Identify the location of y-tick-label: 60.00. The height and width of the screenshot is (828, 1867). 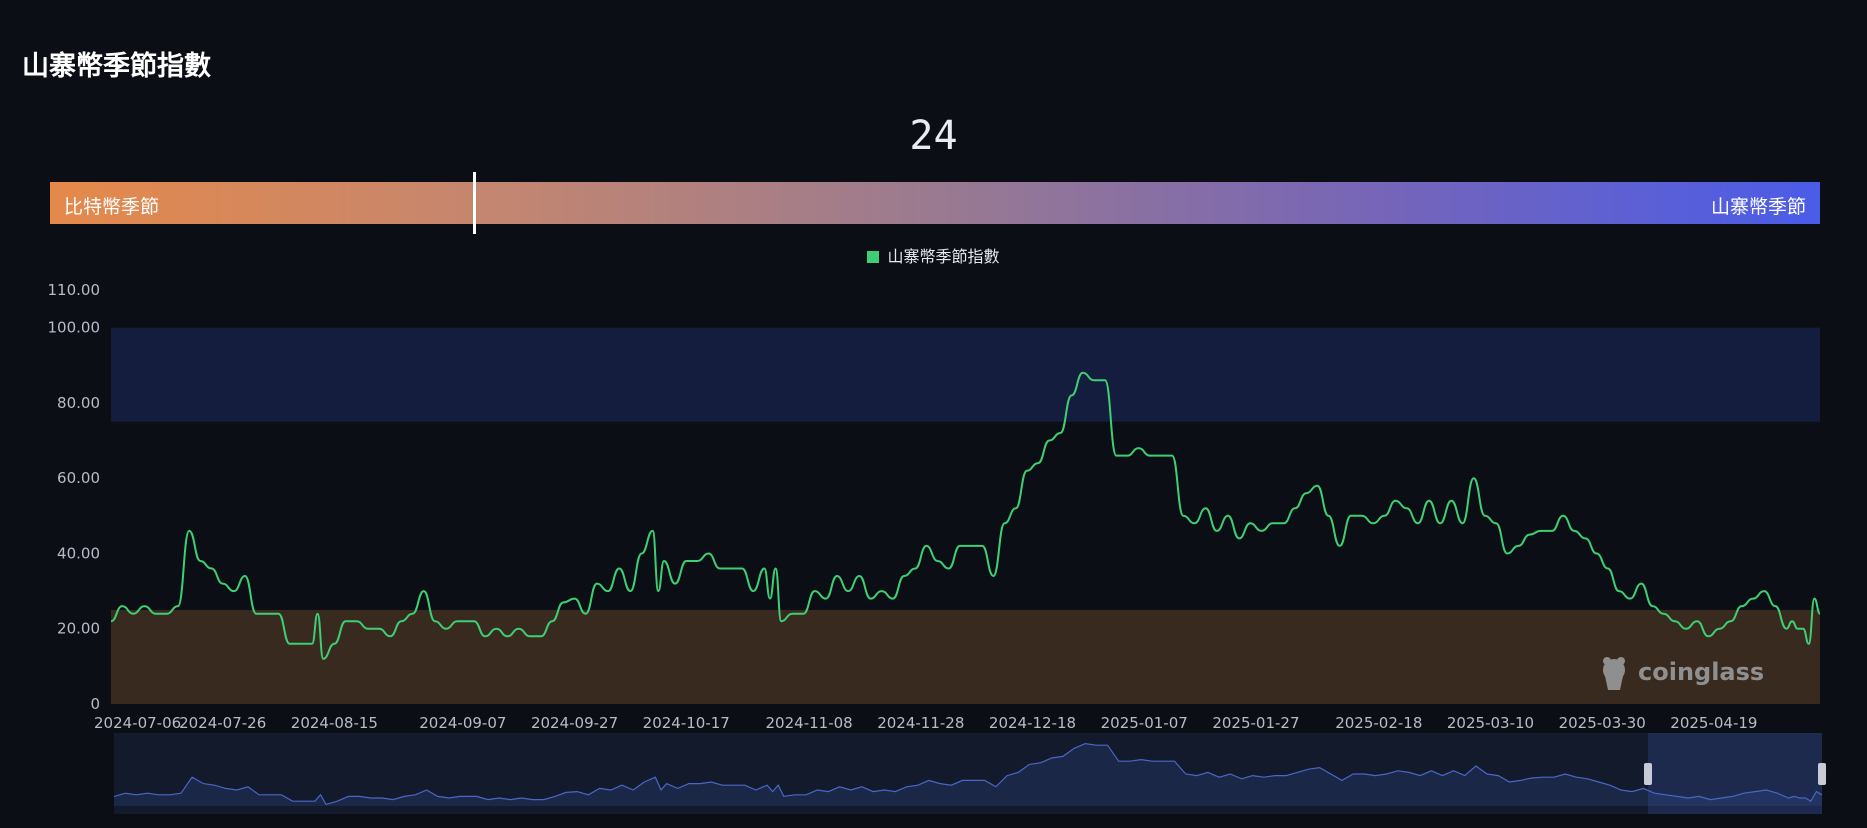
(78, 478).